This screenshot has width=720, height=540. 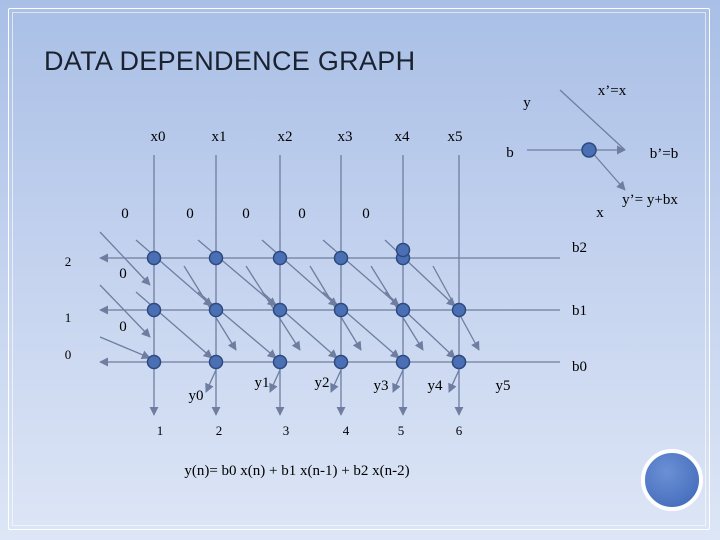 I want to click on coeff-label-b1: b1, so click(x=579, y=311).